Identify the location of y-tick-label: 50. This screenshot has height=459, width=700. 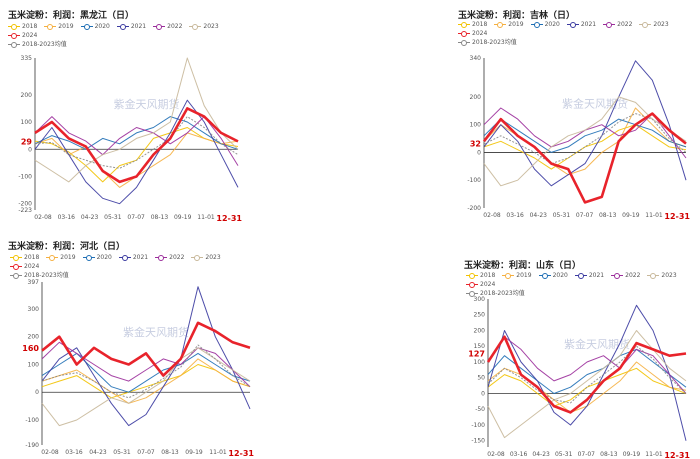
(481, 378).